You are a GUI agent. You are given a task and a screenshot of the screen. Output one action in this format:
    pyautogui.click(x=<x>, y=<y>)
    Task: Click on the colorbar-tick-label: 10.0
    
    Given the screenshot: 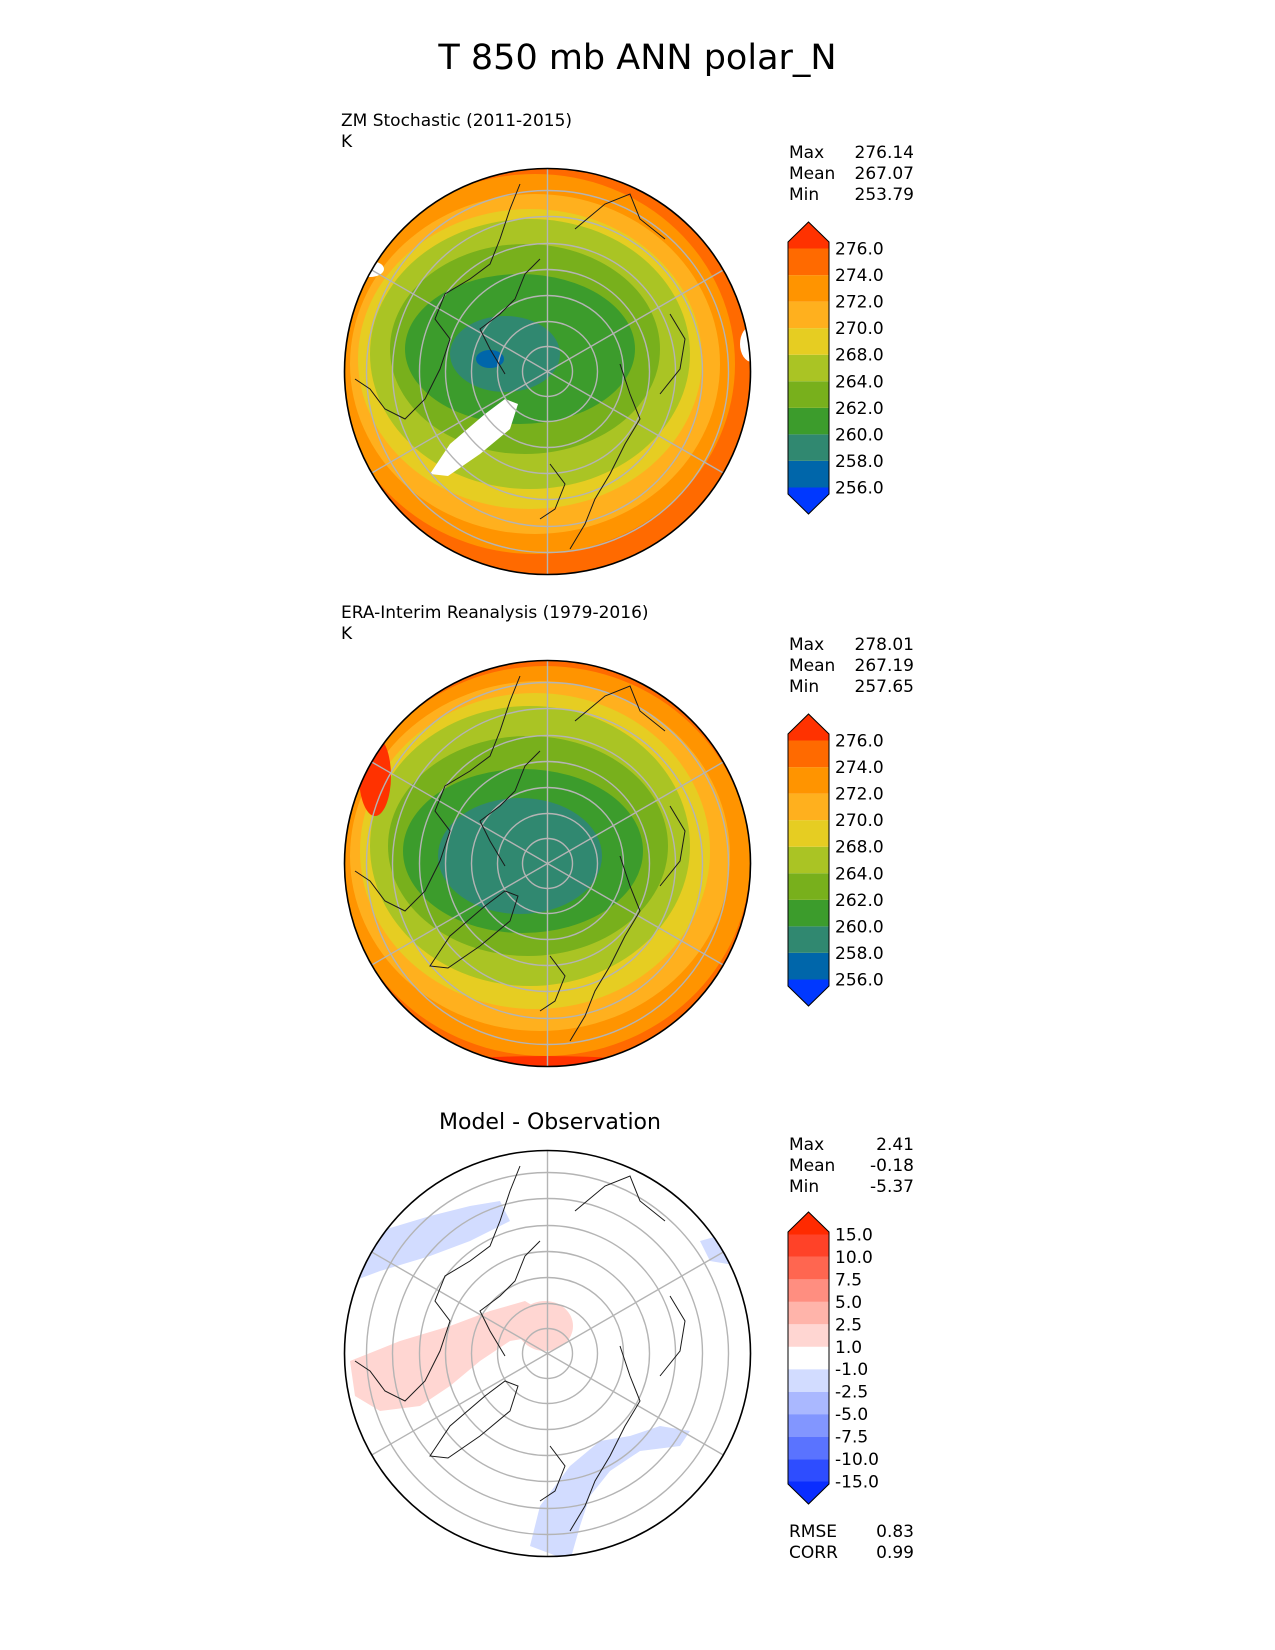 What is the action you would take?
    pyautogui.click(x=854, y=1258)
    